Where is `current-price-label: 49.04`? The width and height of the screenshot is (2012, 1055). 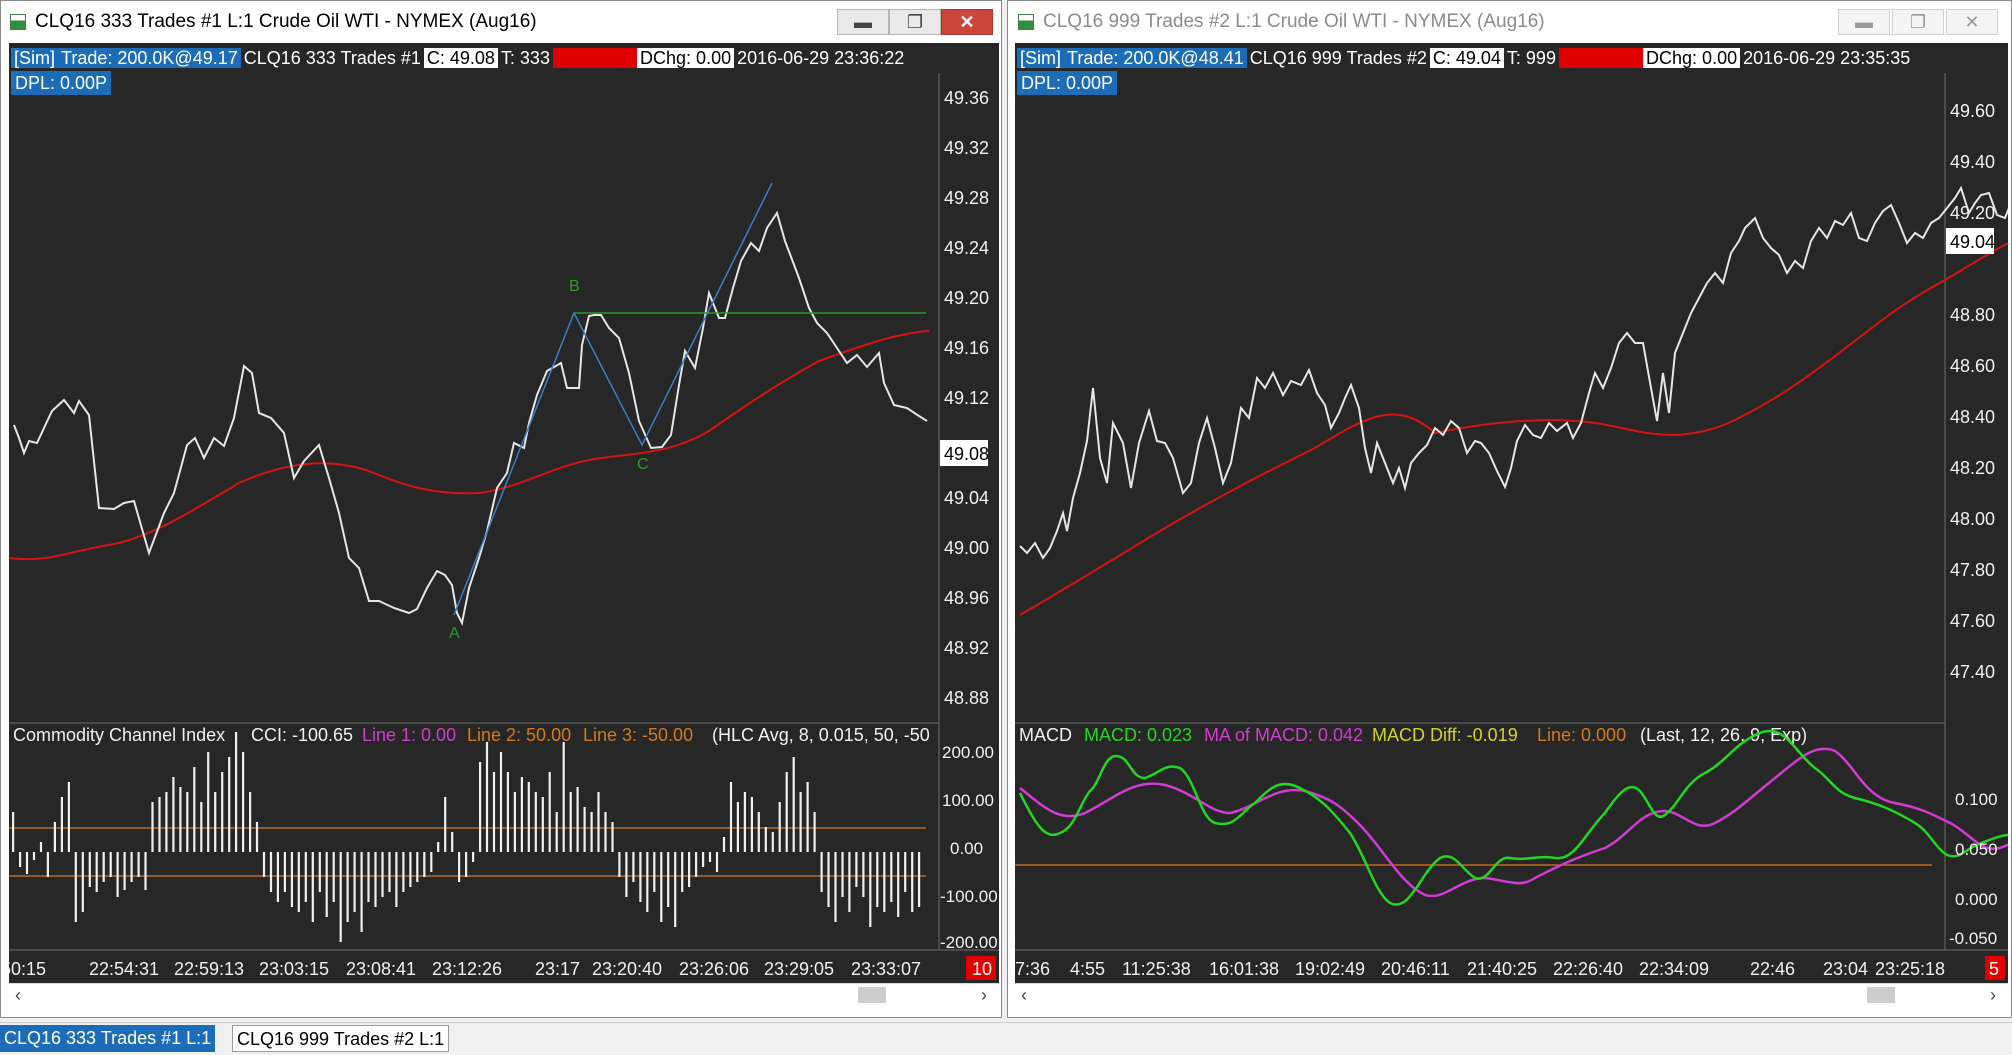 current-price-label: 49.04 is located at coordinates (1972, 242).